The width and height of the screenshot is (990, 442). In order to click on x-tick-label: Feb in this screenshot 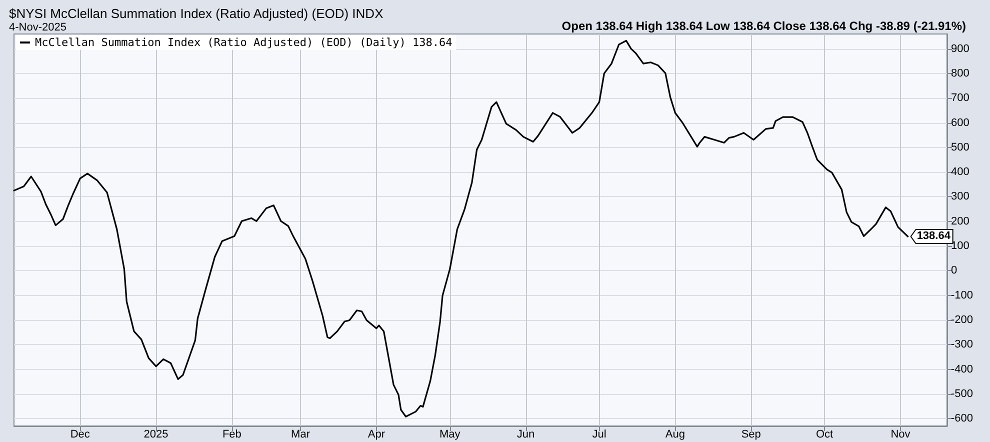, I will do `click(232, 434)`.